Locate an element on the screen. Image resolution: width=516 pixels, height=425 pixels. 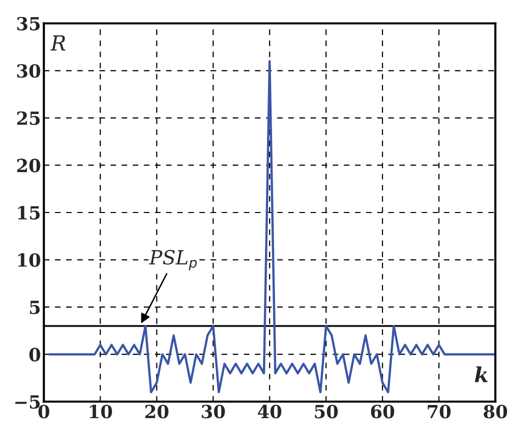
y-tick-label: 30 is located at coordinates (28, 71).